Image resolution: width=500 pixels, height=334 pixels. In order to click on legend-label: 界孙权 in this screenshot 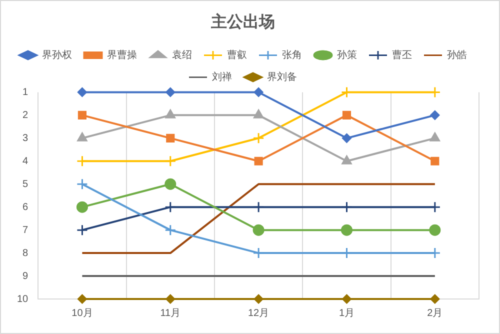, I will do `click(57, 54)`.